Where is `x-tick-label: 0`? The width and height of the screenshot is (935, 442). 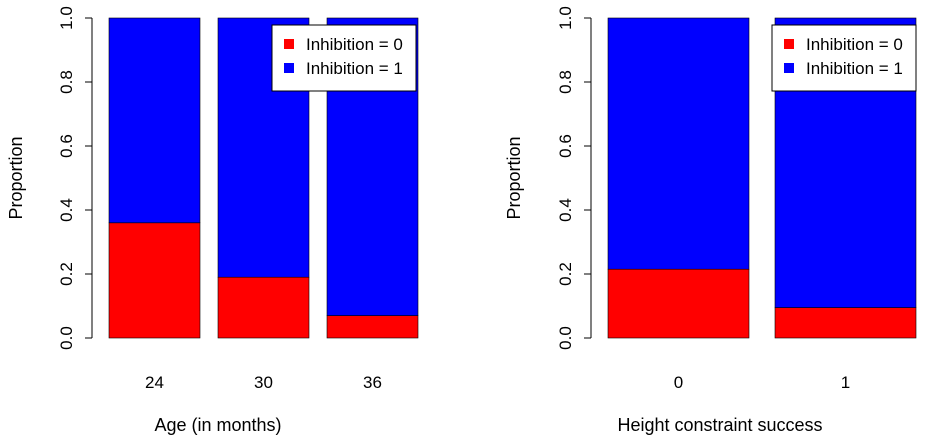
x-tick-label: 0 is located at coordinates (678, 382).